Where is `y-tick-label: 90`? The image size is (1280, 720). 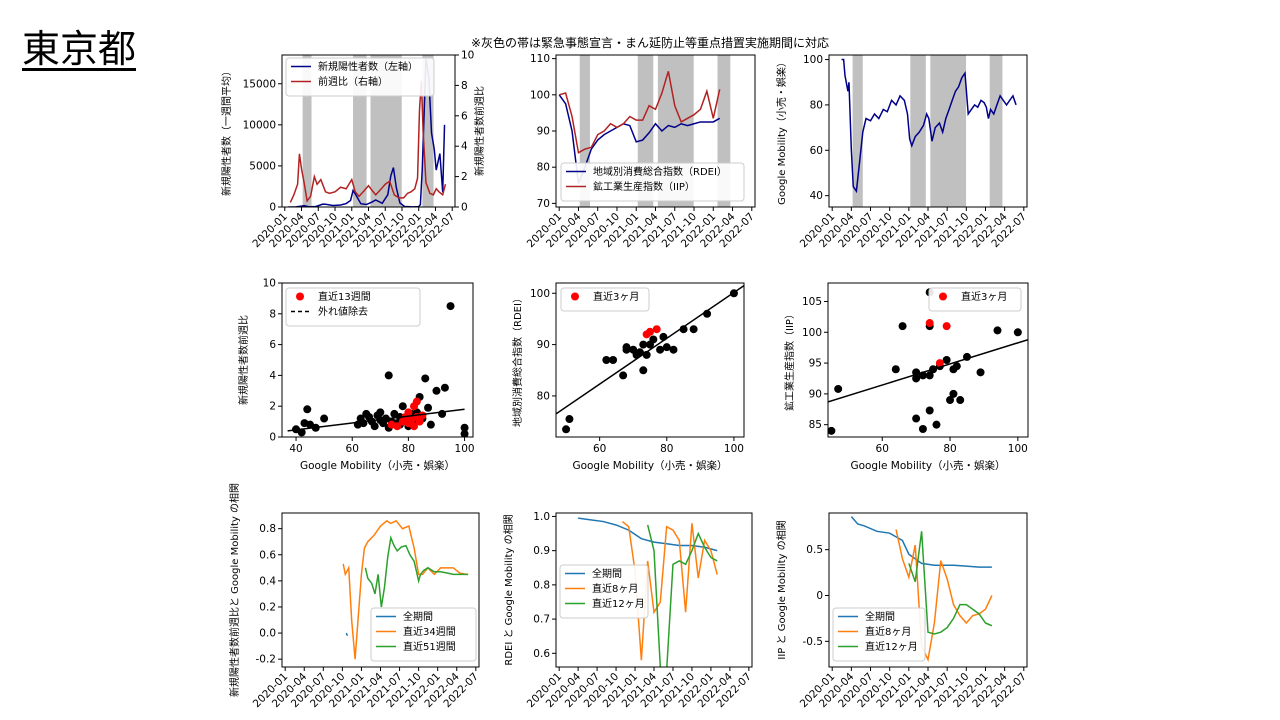
y-tick-label: 90 is located at coordinates (543, 345).